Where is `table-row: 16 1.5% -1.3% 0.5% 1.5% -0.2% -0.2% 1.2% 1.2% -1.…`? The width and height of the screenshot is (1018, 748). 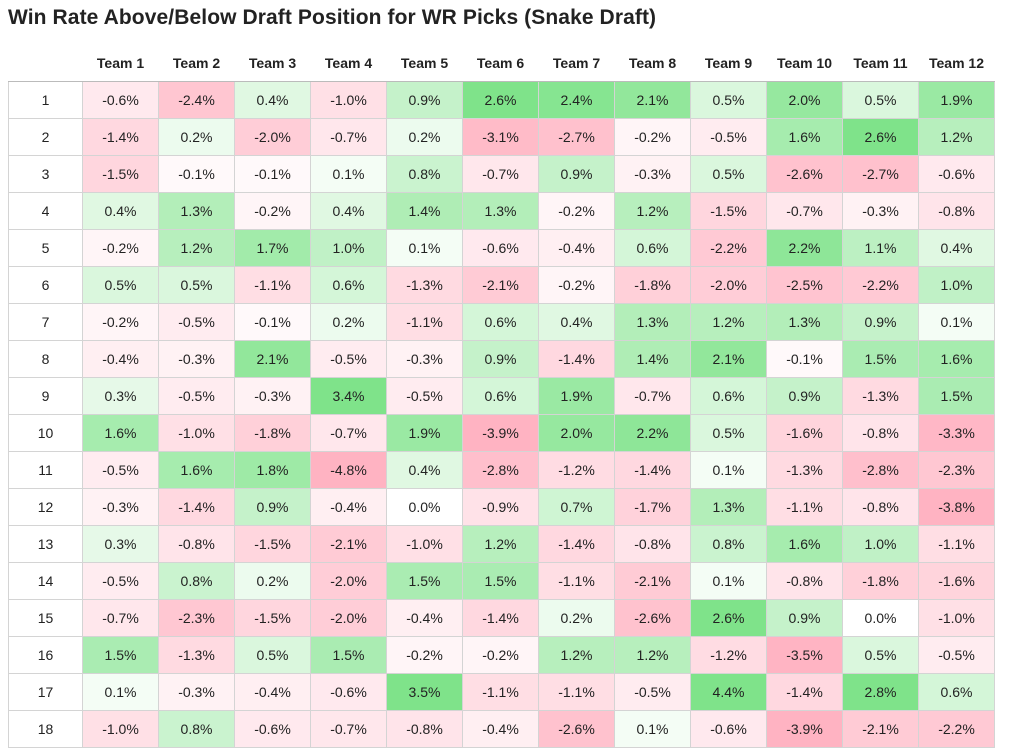 table-row: 16 1.5% -1.3% 0.5% 1.5% -0.2% -0.2% 1.2% 1.2% -1.… is located at coordinates (501, 655).